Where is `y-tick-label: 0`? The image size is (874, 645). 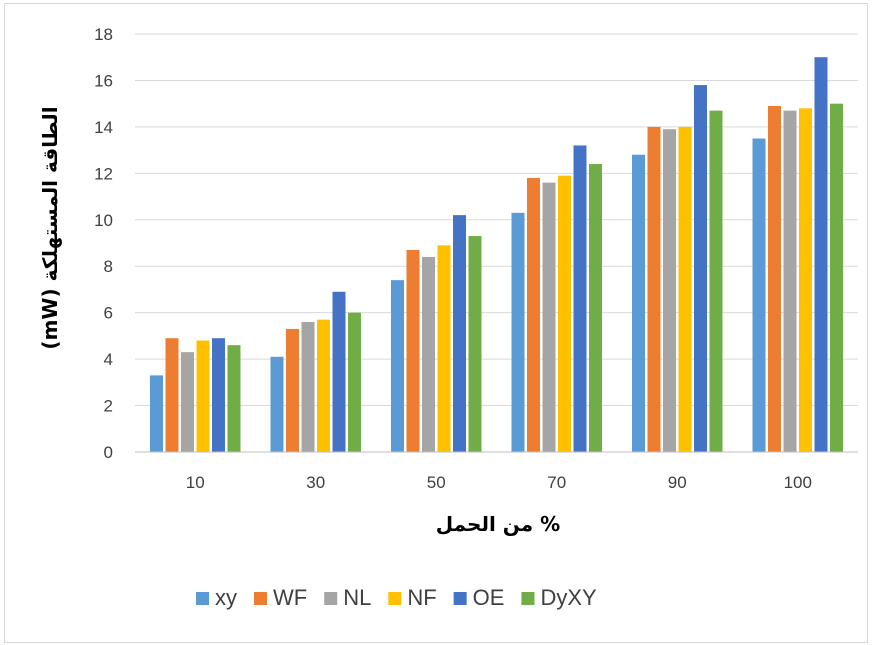
y-tick-label: 0 is located at coordinates (108, 452).